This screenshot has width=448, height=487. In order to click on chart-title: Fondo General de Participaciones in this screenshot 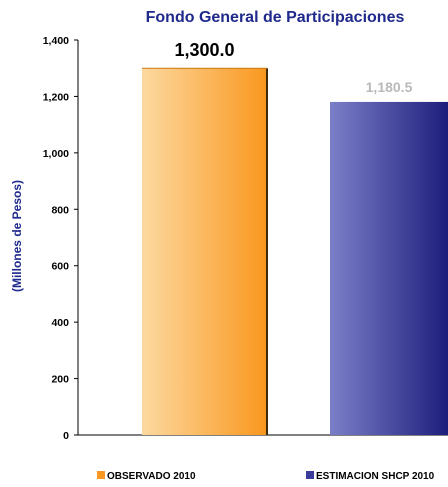, I will do `click(275, 17)`.